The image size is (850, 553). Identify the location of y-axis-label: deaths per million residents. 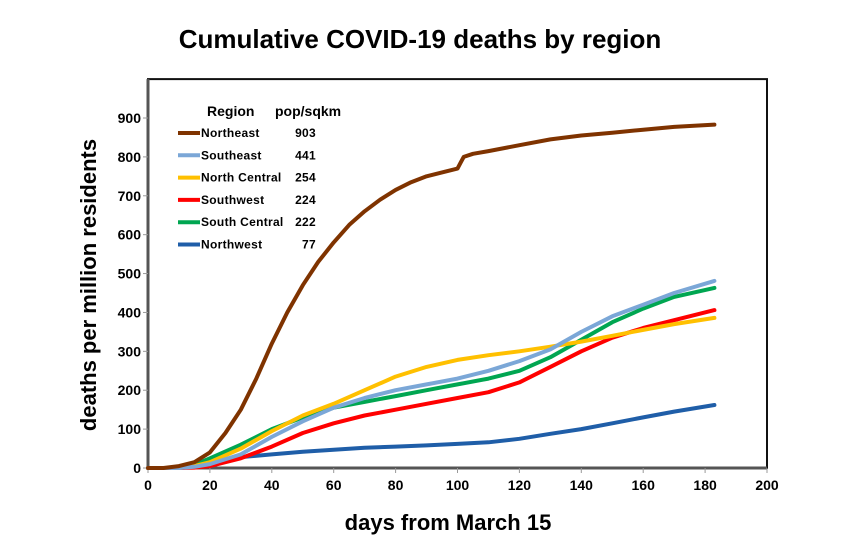
(88, 285).